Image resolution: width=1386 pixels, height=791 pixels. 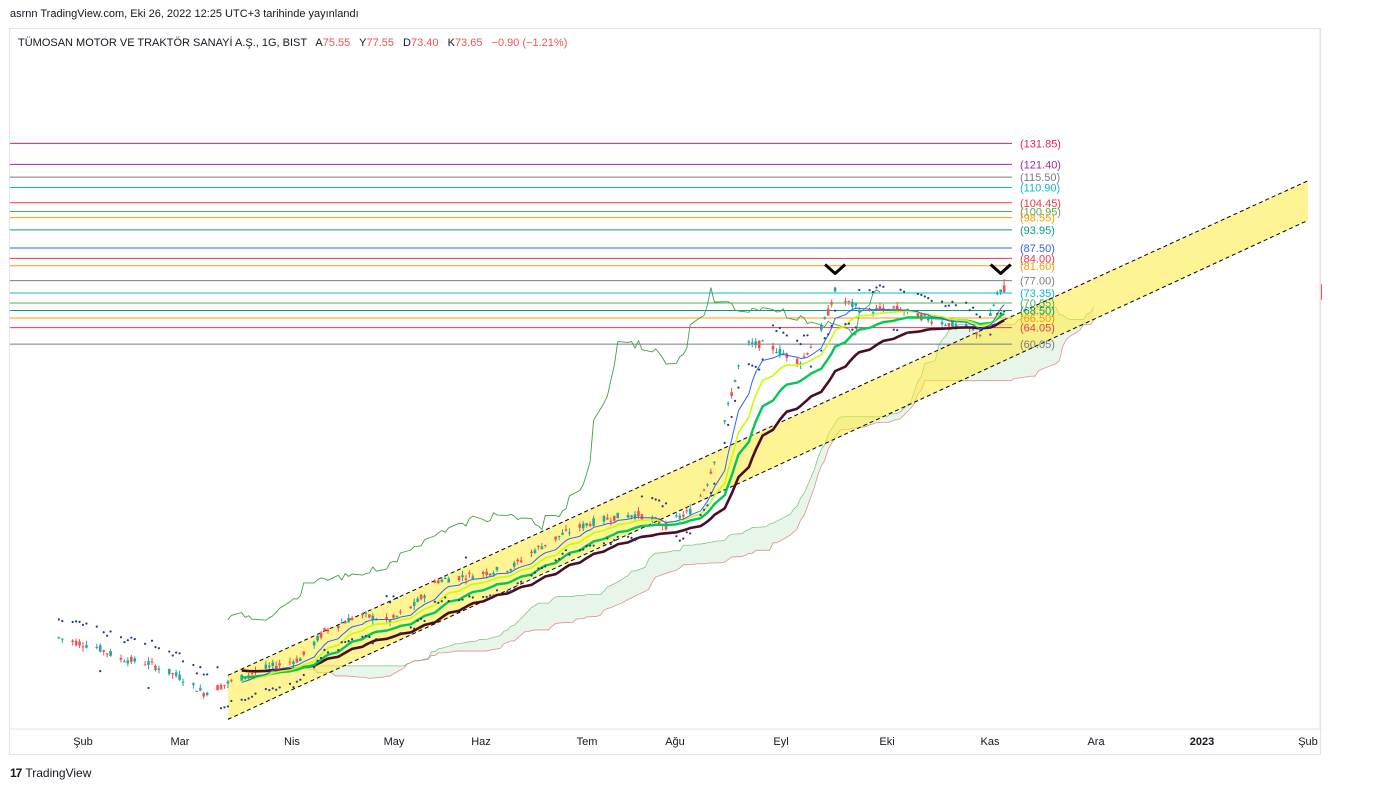 I want to click on time-tick-0: Şub, so click(x=83, y=742).